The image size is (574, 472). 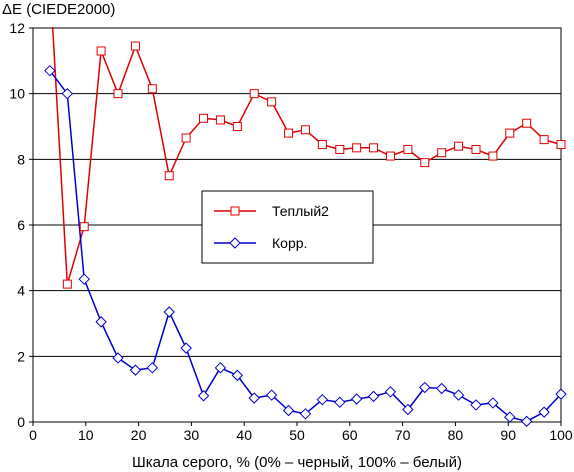 I want to click on y-tick-label: 8, so click(x=21, y=159).